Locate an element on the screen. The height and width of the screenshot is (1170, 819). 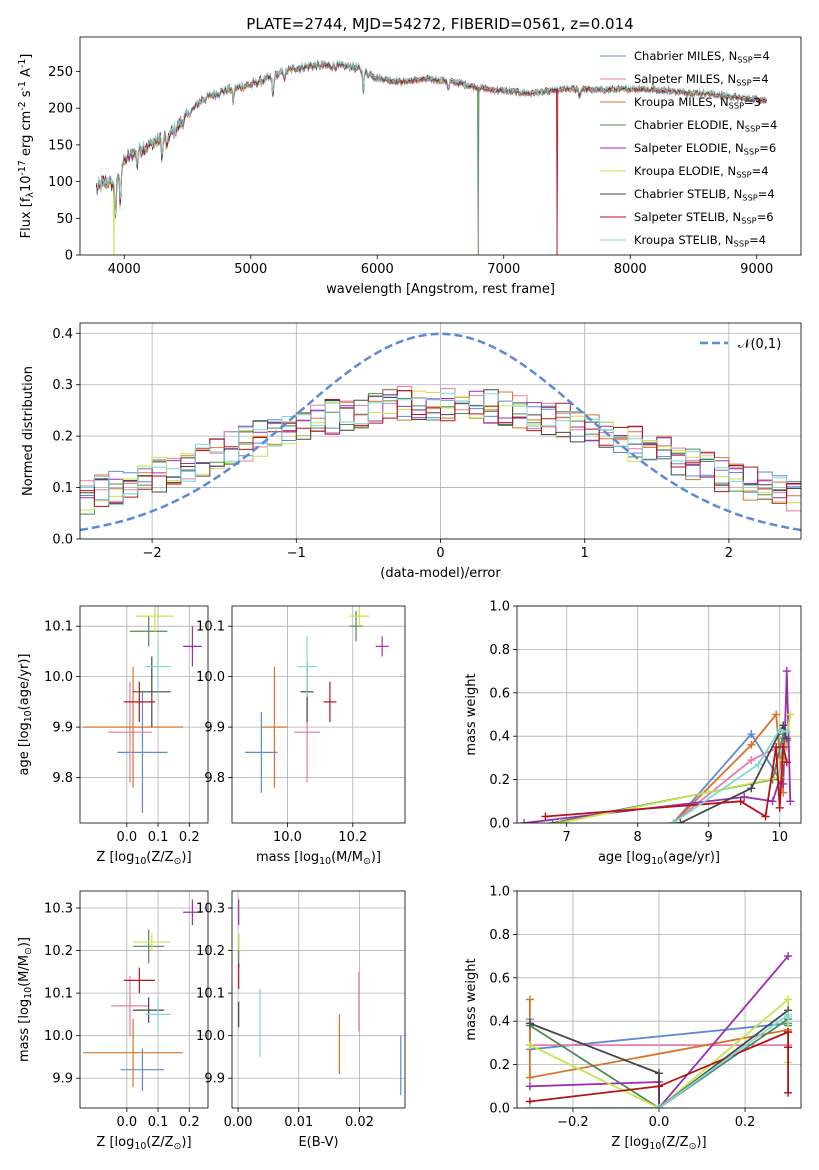
label-part: ] is located at coordinates (26, 56).